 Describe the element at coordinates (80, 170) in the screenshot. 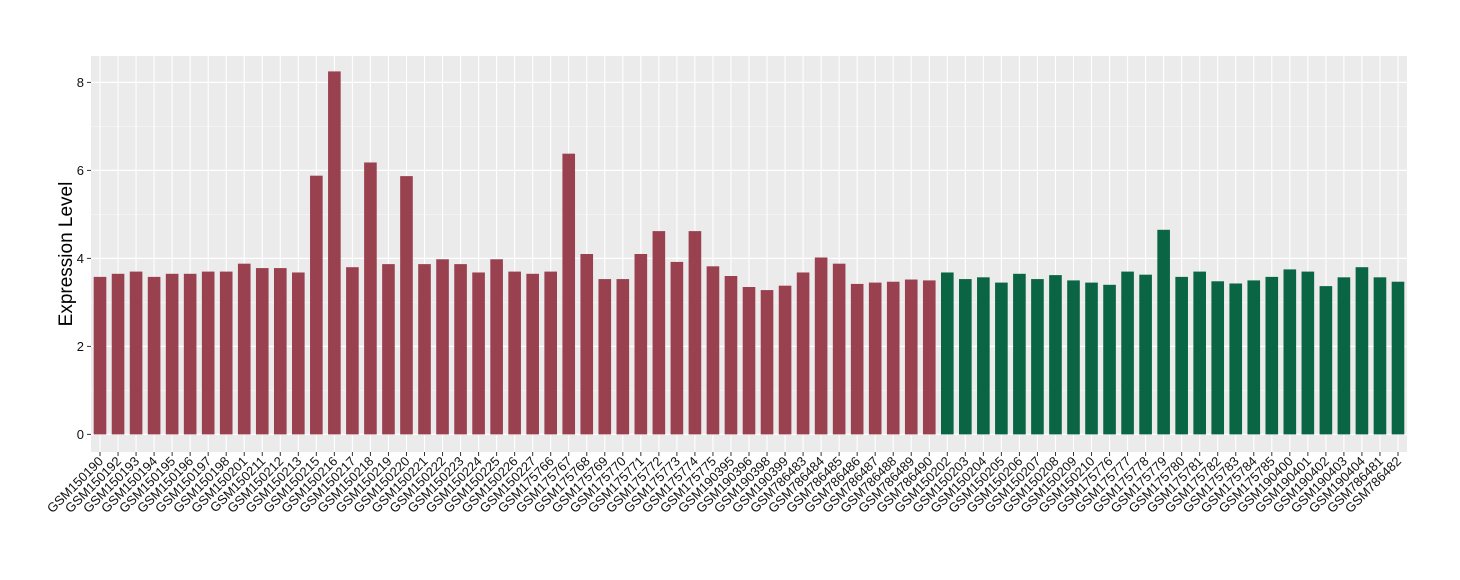

I see `y-tick-label: 6` at that location.